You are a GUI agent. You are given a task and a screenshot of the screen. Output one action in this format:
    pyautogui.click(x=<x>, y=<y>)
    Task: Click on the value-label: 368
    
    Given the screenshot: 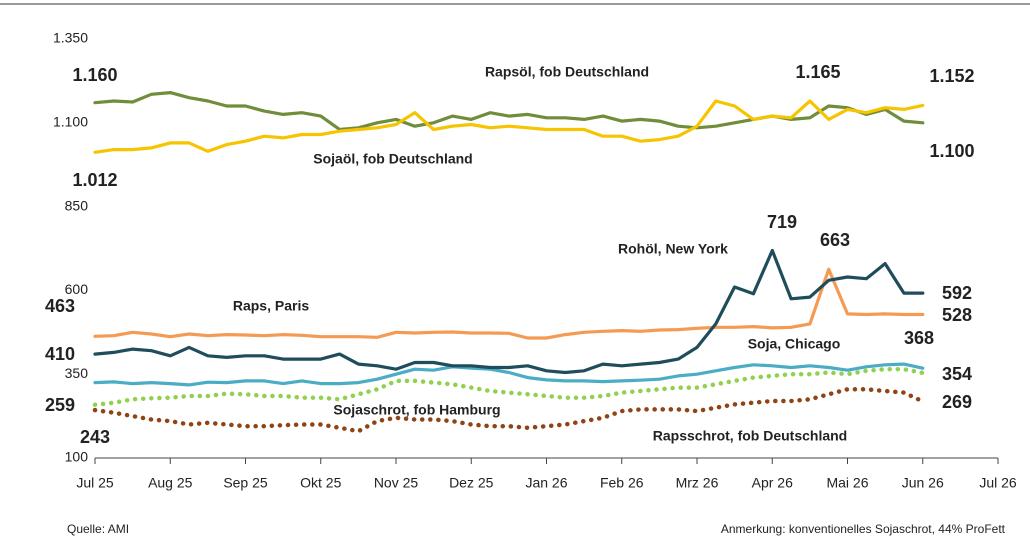 What is the action you would take?
    pyautogui.click(x=919, y=338)
    